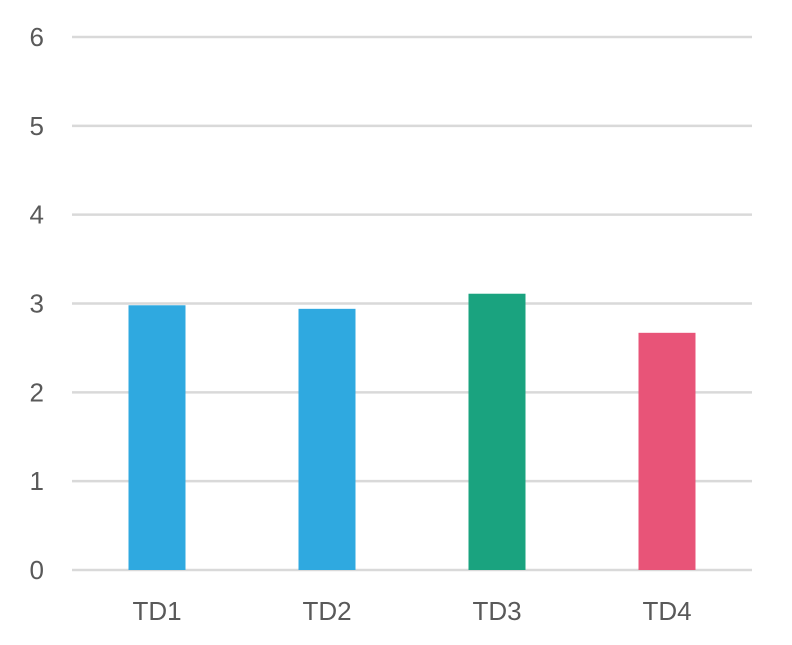 The height and width of the screenshot is (645, 792). I want to click on y-tick-label: 5, so click(37, 126).